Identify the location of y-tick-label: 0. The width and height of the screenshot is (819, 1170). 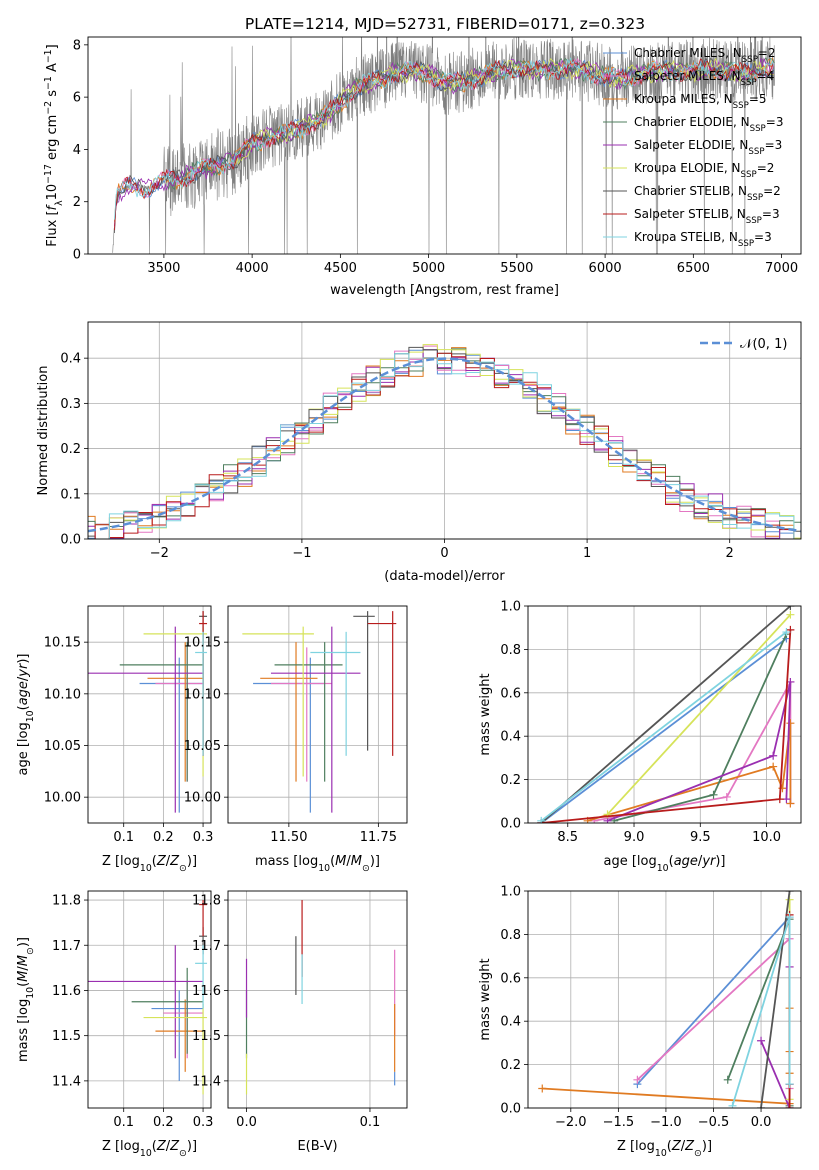
(77, 255).